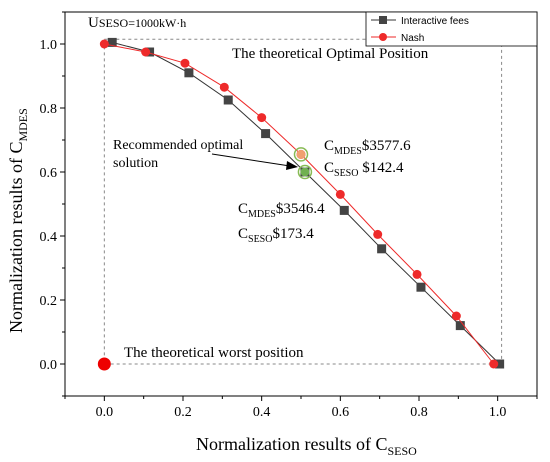  Describe the element at coordinates (18, 220) in the screenshot. I see `y-axis-title: Normalization results of CMDES` at that location.